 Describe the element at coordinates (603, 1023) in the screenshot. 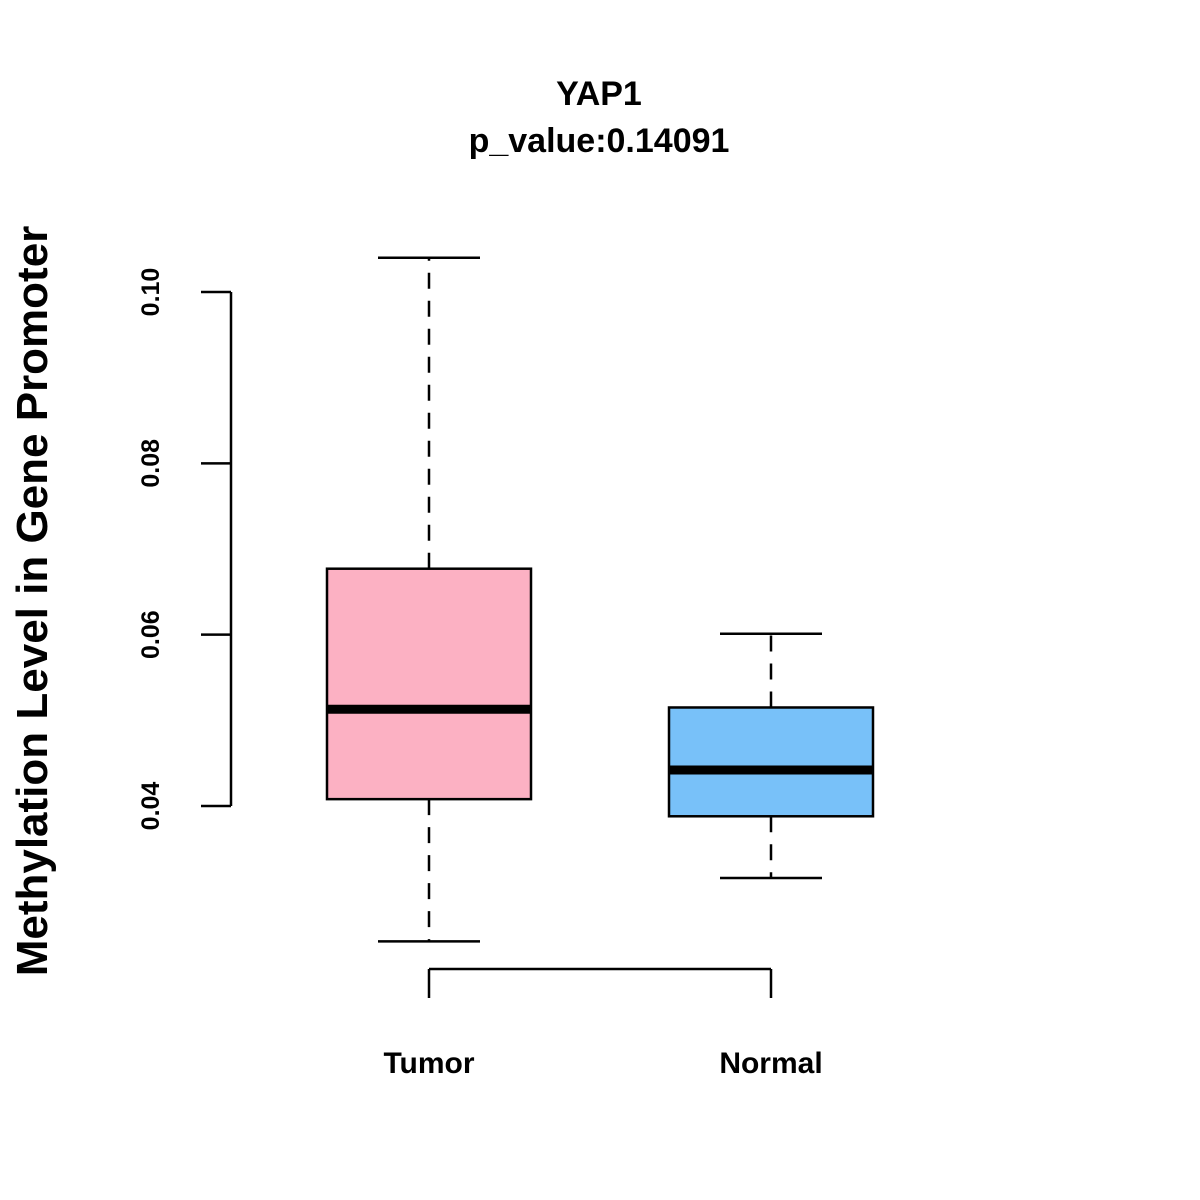

I see `x-axis: Tumor Normal` at that location.